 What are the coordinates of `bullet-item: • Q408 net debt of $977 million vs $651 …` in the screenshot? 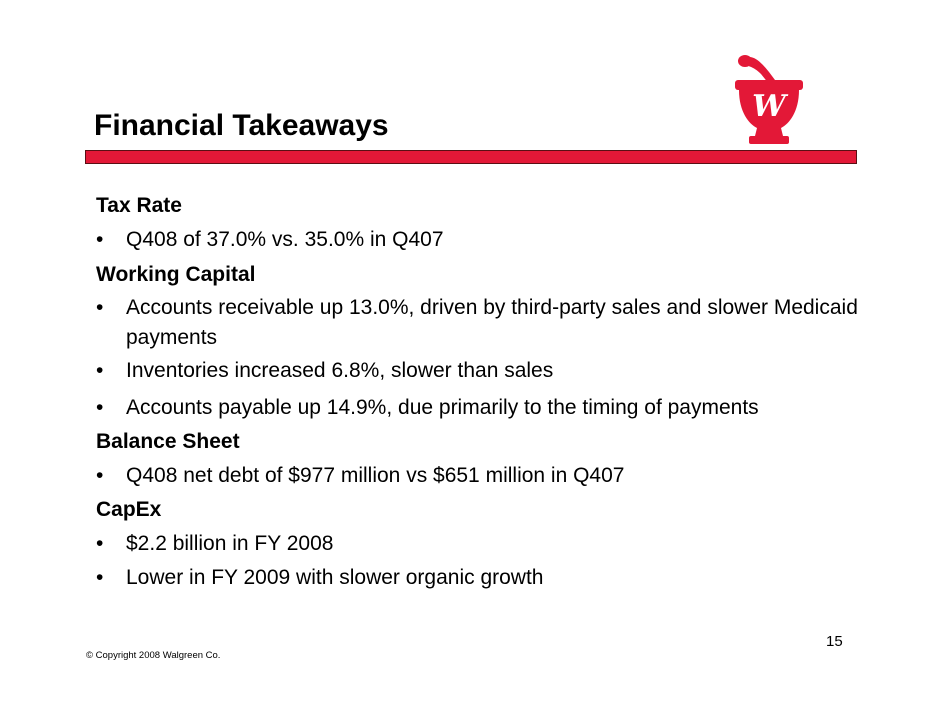 It's located at (486, 476).